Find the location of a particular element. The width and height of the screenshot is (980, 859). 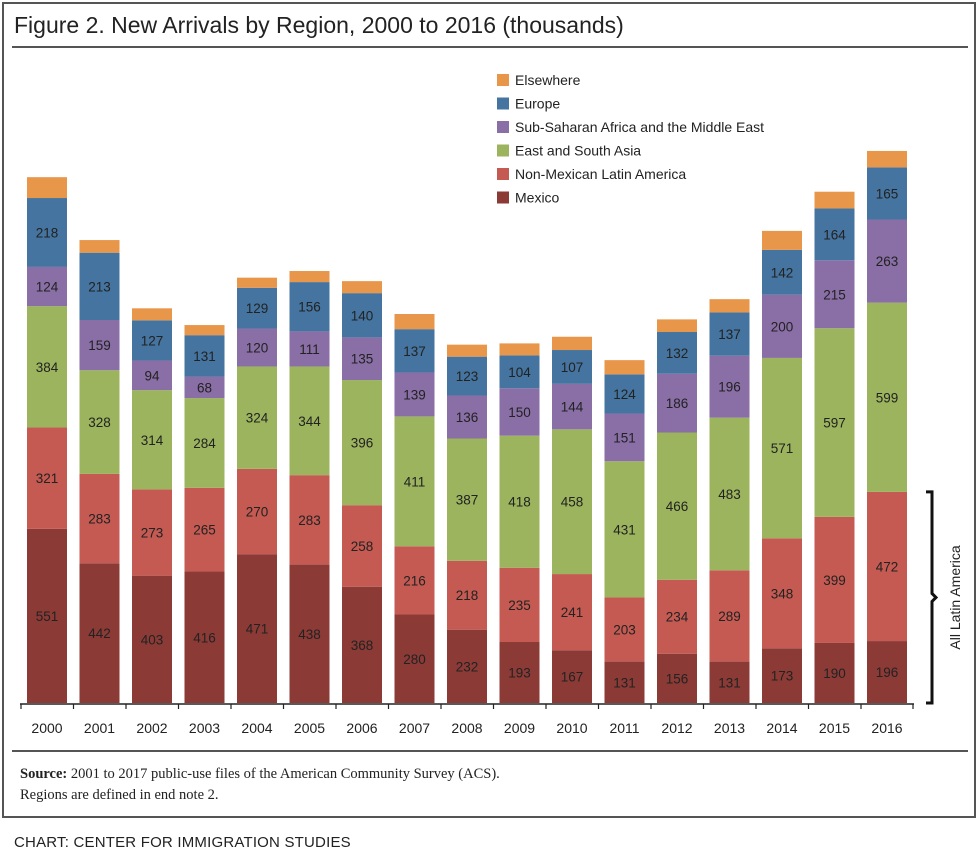

data-label-sub-saharan-africa-and-the-middle-east: 196 is located at coordinates (729, 387).